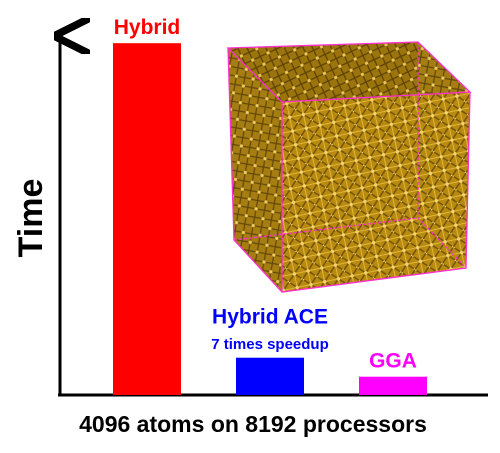 This screenshot has height=453, width=500. I want to click on y-axis-label: Time, so click(31, 218).